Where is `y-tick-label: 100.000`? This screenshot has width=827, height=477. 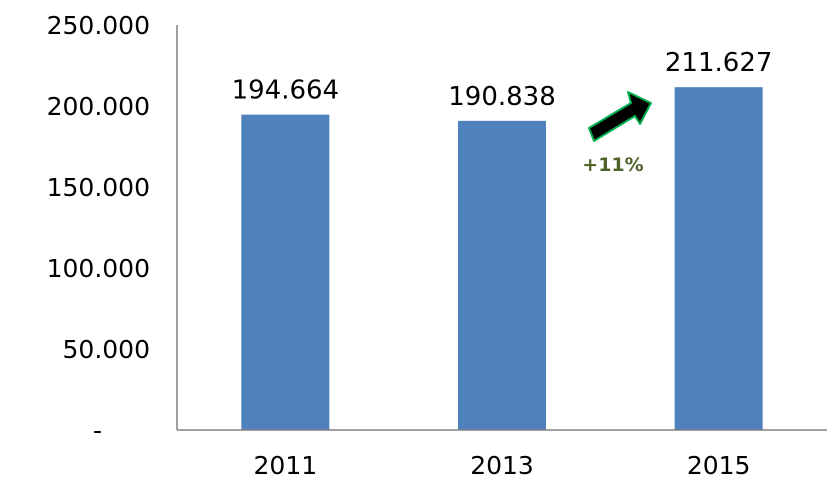
y-tick-label: 100.000 is located at coordinates (98, 268).